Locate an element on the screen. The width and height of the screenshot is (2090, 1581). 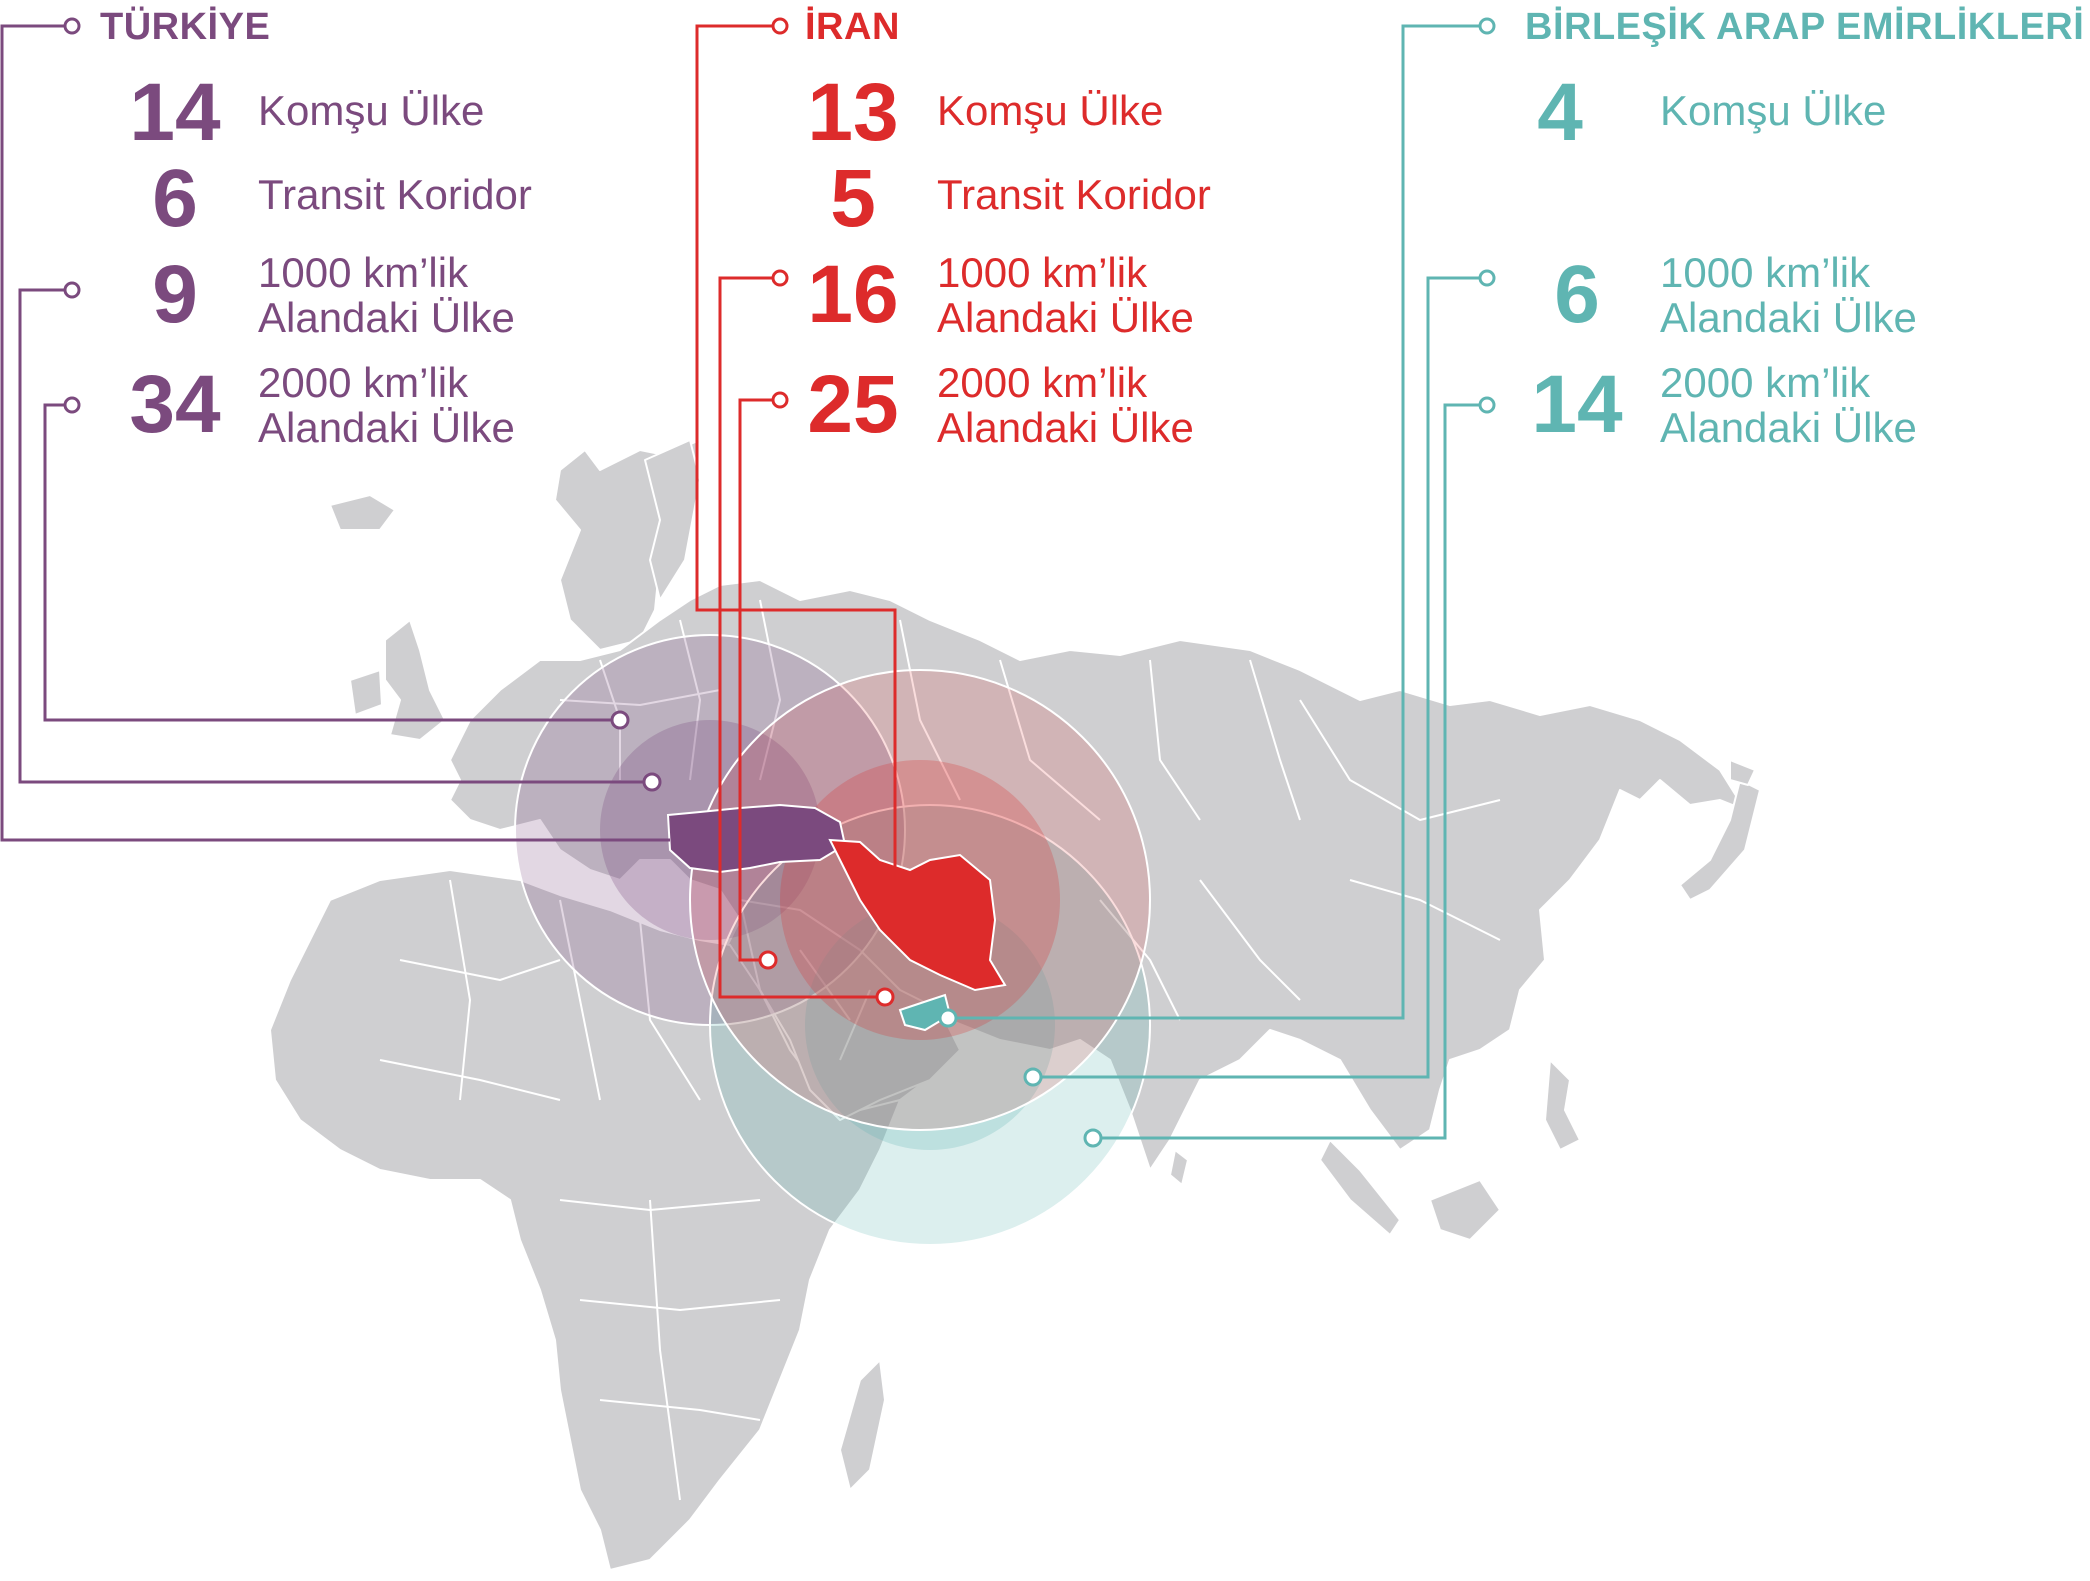
borneo-shape is located at coordinates (1465, 1210).